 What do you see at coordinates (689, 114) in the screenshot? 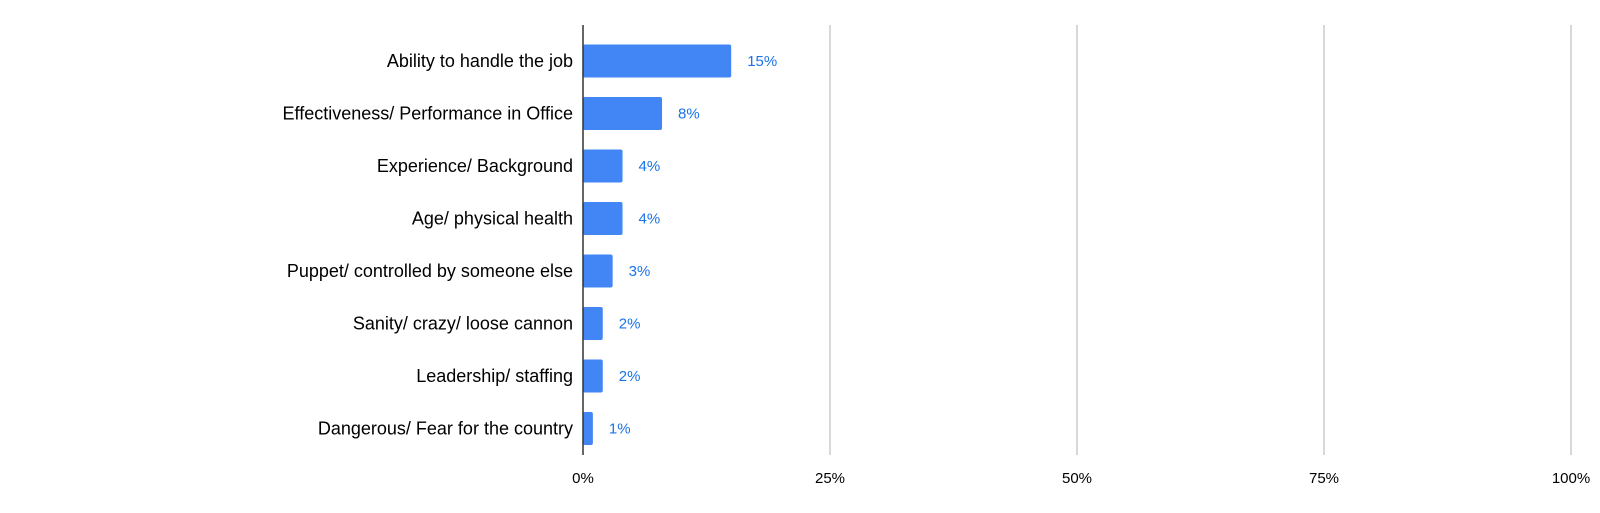
I see `data-label: 8%` at bounding box center [689, 114].